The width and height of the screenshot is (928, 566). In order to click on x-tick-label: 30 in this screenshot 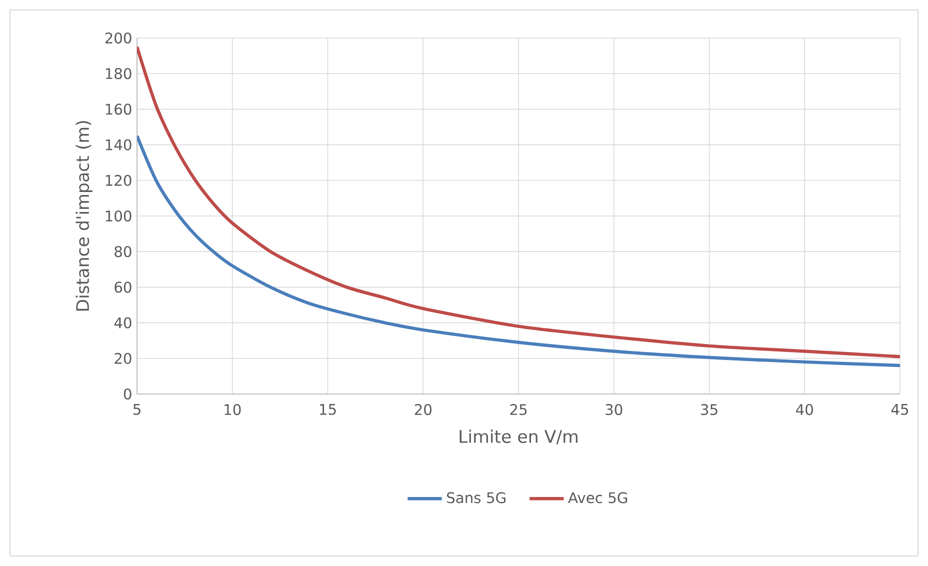, I will do `click(614, 410)`.